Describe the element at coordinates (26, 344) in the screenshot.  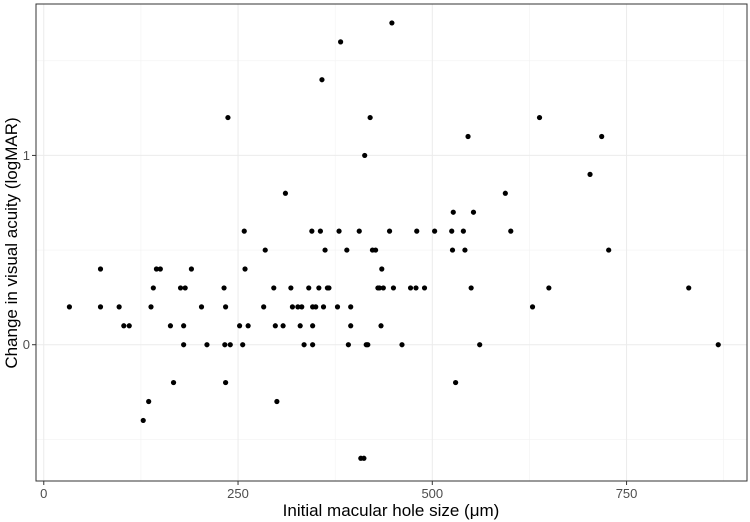
I see `y-tick-label: 0` at that location.